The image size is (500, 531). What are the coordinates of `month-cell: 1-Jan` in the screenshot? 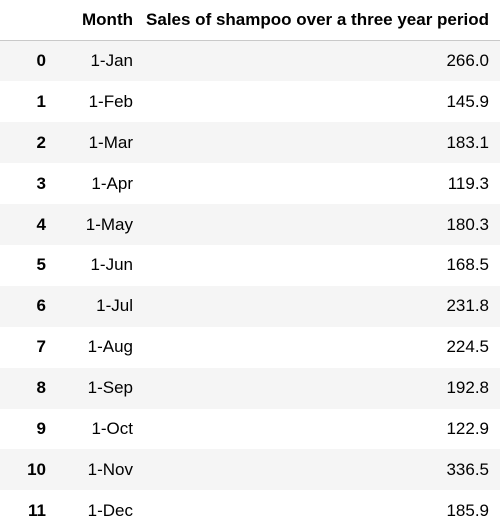 It's located at (111, 61).